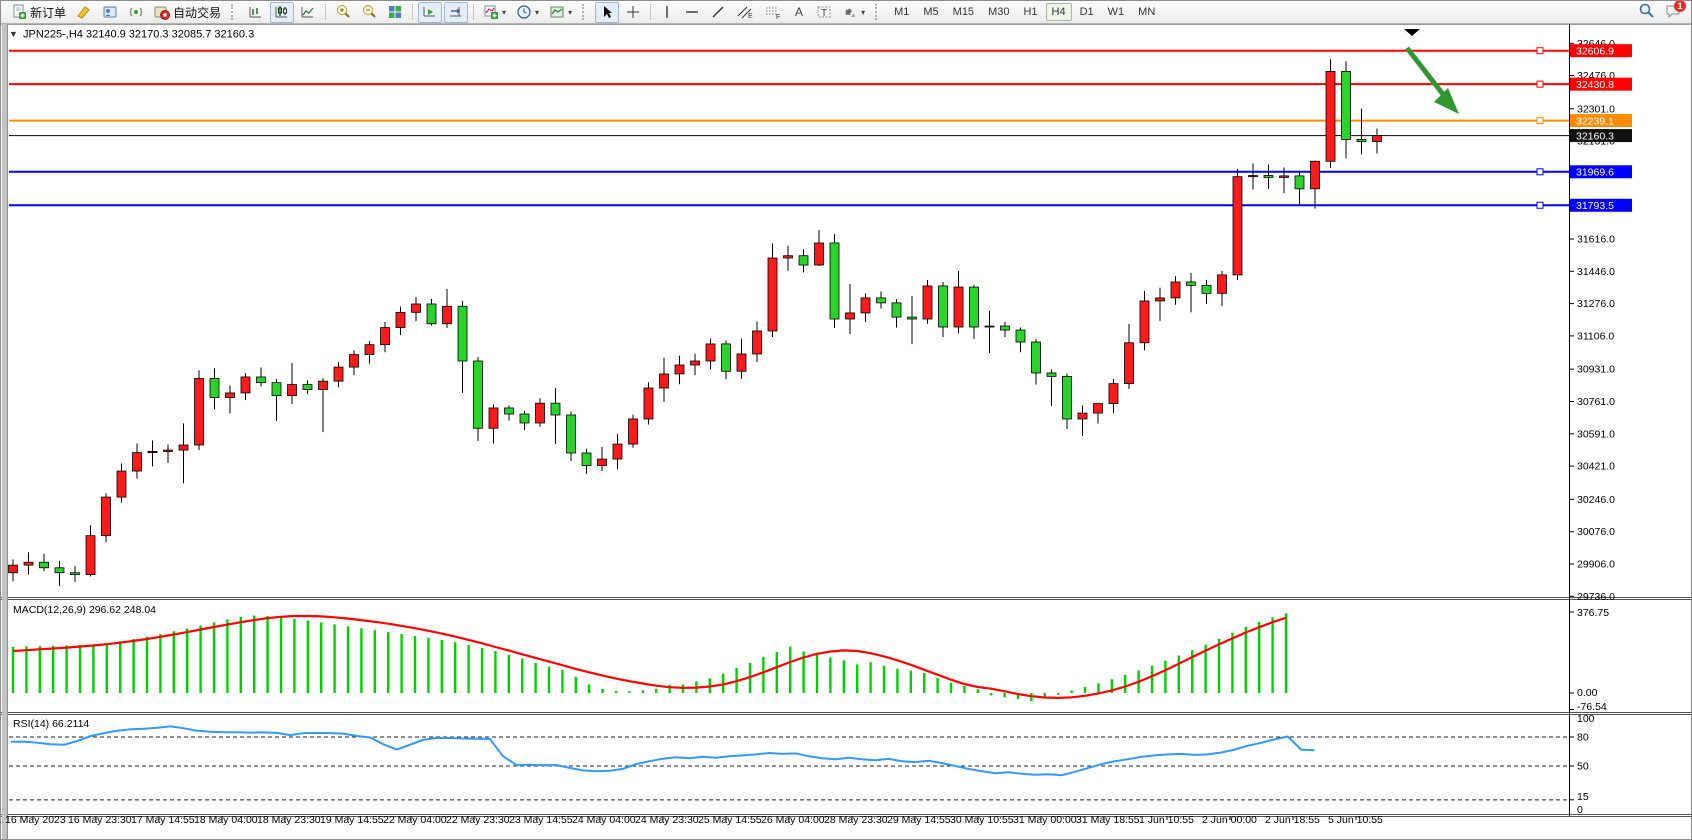  What do you see at coordinates (667, 12) in the screenshot?
I see `vertical-line-button` at bounding box center [667, 12].